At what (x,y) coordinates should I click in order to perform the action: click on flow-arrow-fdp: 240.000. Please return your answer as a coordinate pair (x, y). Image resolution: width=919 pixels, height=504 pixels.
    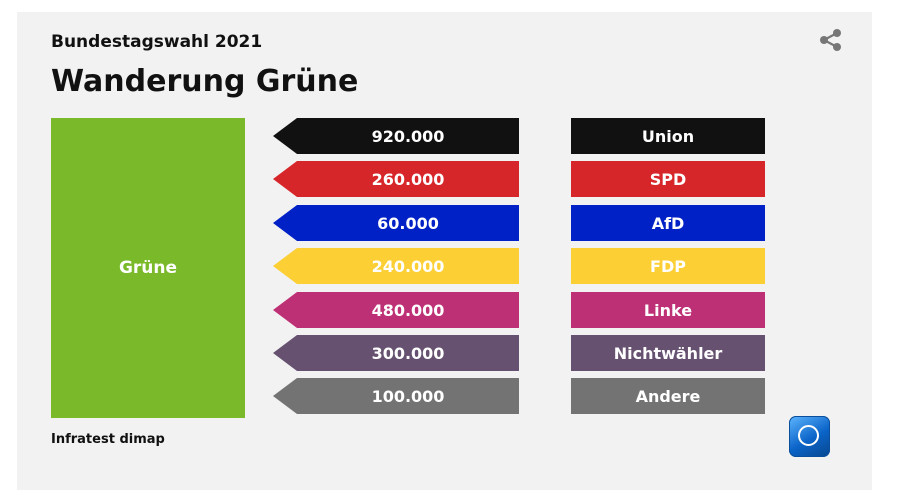
    Looking at the image, I should click on (396, 266).